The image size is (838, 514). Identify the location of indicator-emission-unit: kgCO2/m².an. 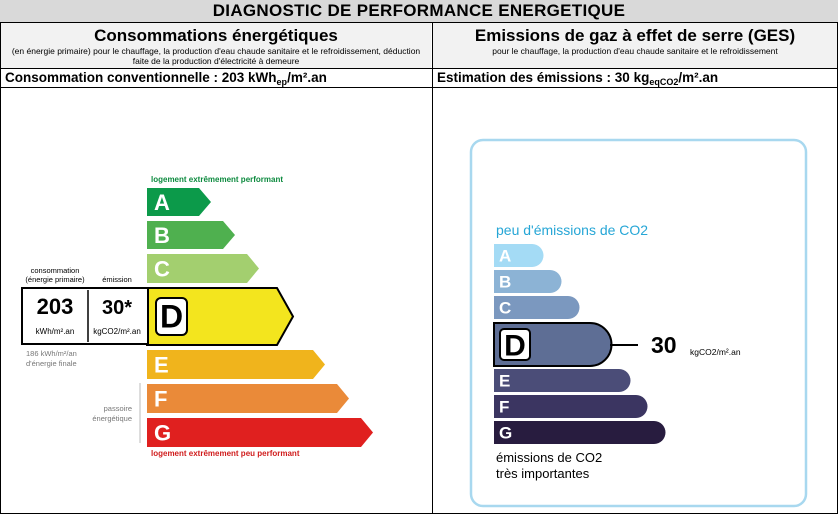
(117, 331).